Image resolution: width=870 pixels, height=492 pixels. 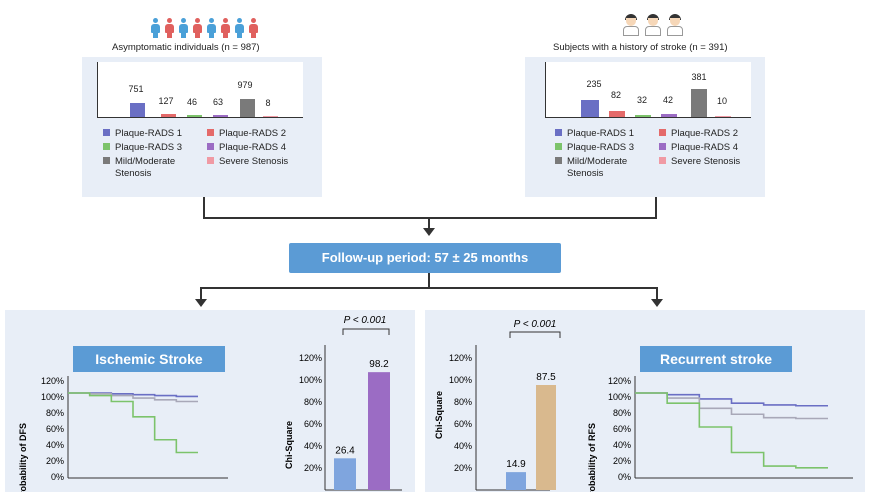 What do you see at coordinates (648, 90) in the screenshot?
I see `bar-chart-stroke` at bounding box center [648, 90].